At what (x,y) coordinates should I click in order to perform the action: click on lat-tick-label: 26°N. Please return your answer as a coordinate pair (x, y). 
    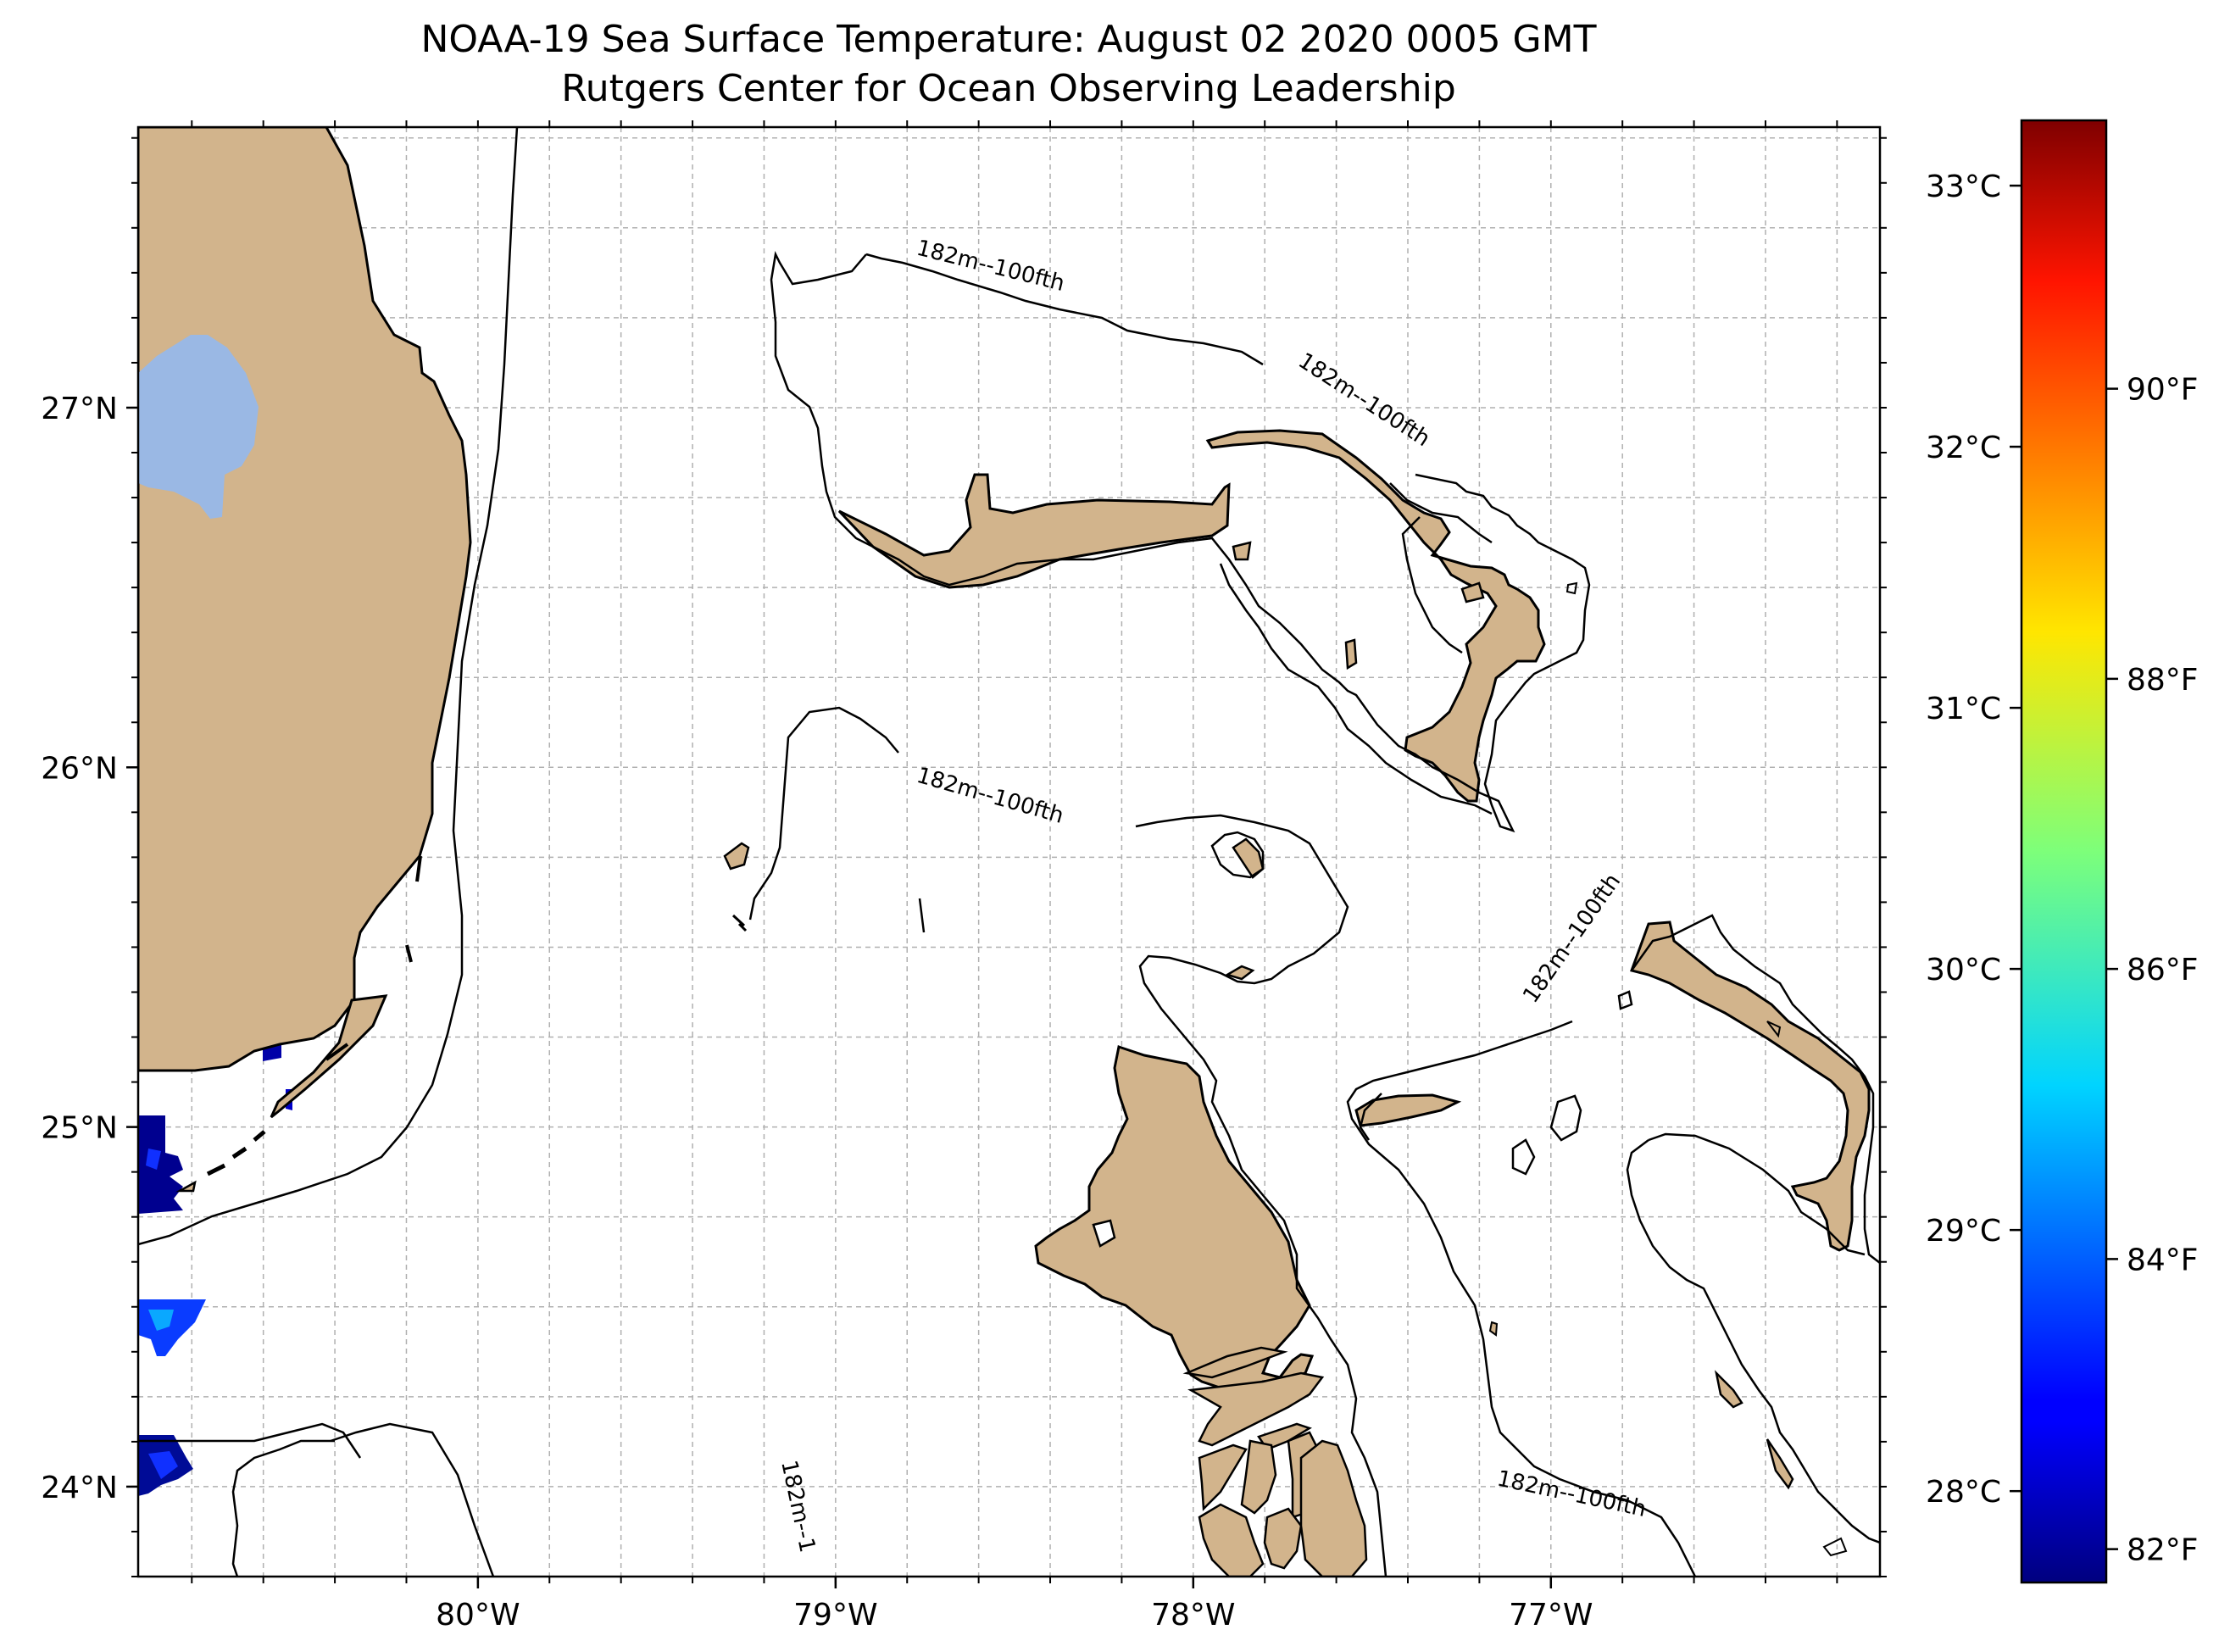
    Looking at the image, I should click on (79, 768).